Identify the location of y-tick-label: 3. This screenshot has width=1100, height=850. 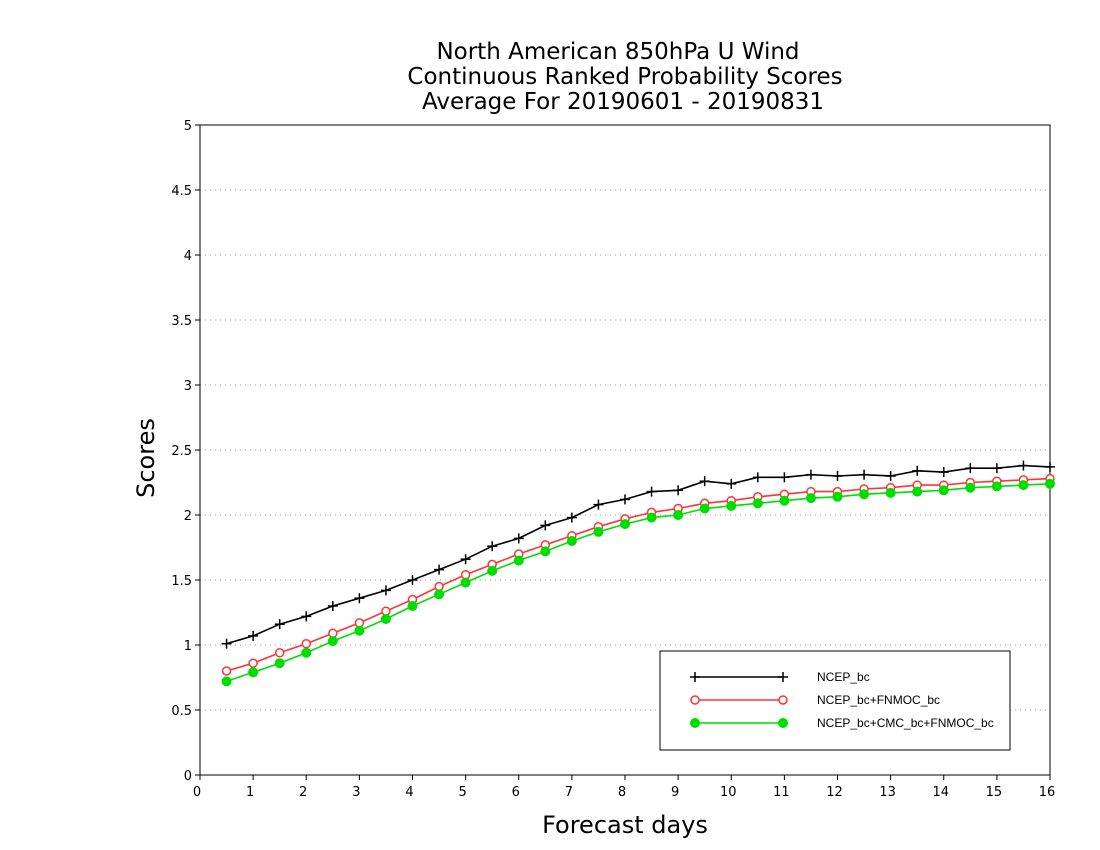
(188, 386).